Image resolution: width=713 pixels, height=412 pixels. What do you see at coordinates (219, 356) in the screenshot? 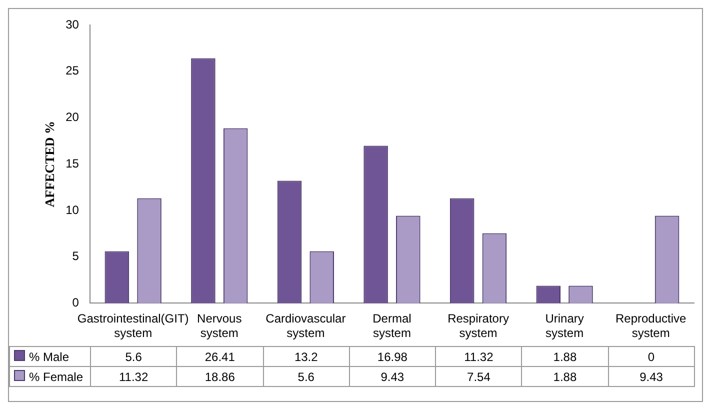
I see `data-label: 26.41` at bounding box center [219, 356].